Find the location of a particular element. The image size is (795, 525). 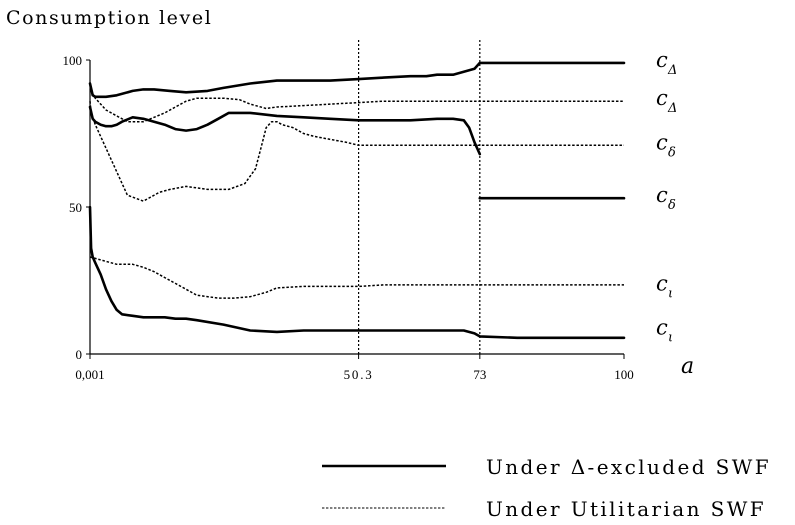

curve-label-5: c is located at coordinates (662, 327).